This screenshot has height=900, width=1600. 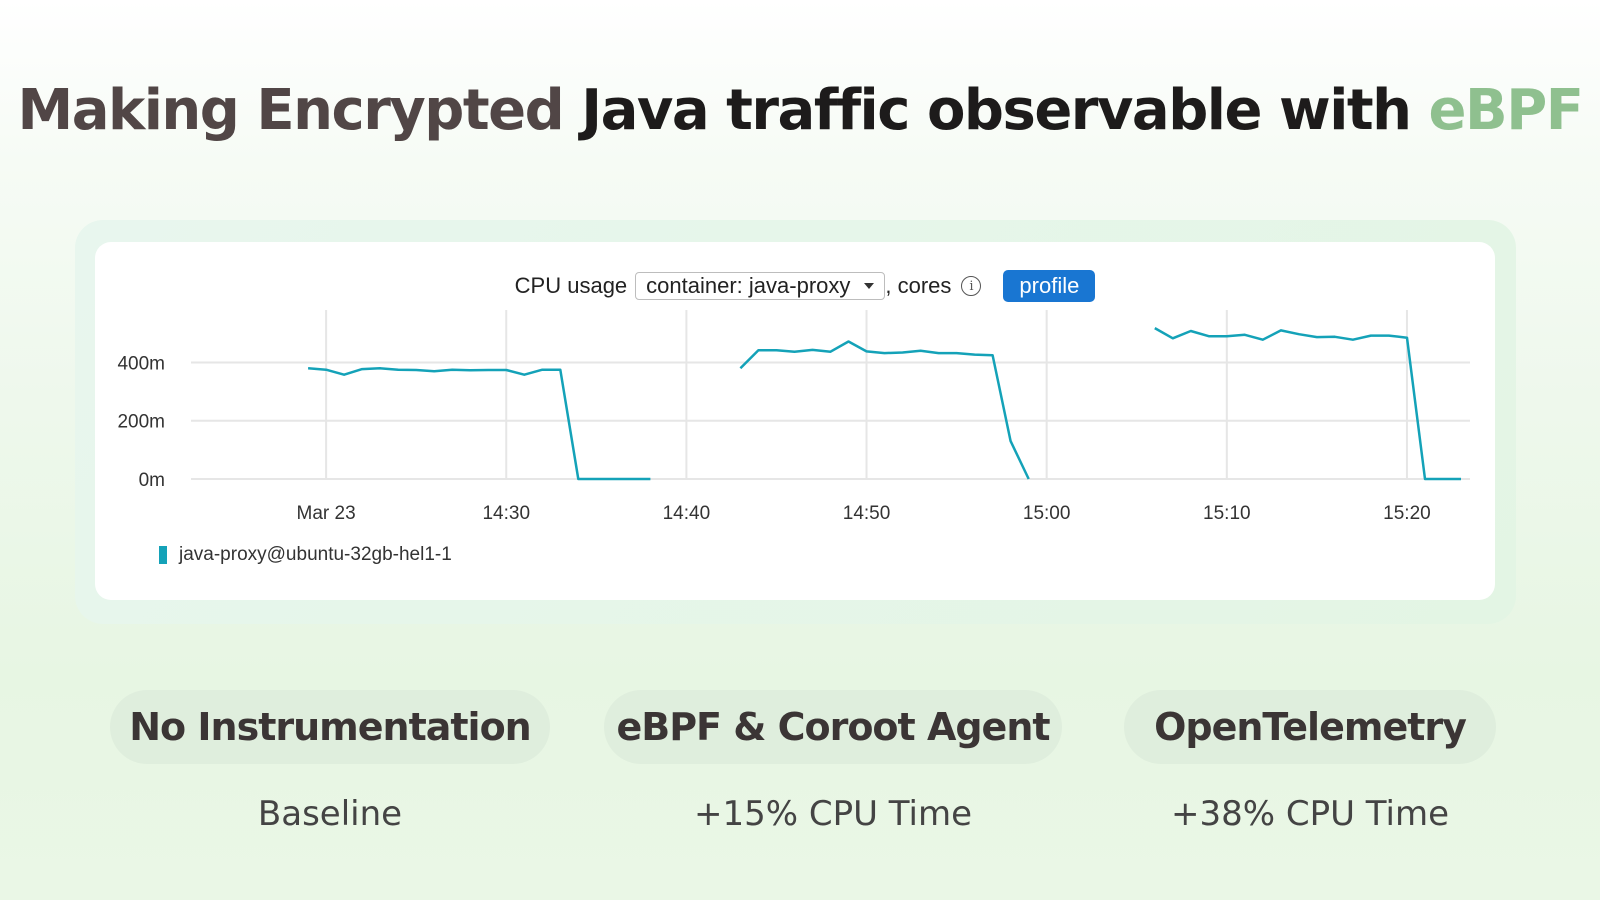 I want to click on x-tick-label: 15:10, so click(x=1227, y=513).